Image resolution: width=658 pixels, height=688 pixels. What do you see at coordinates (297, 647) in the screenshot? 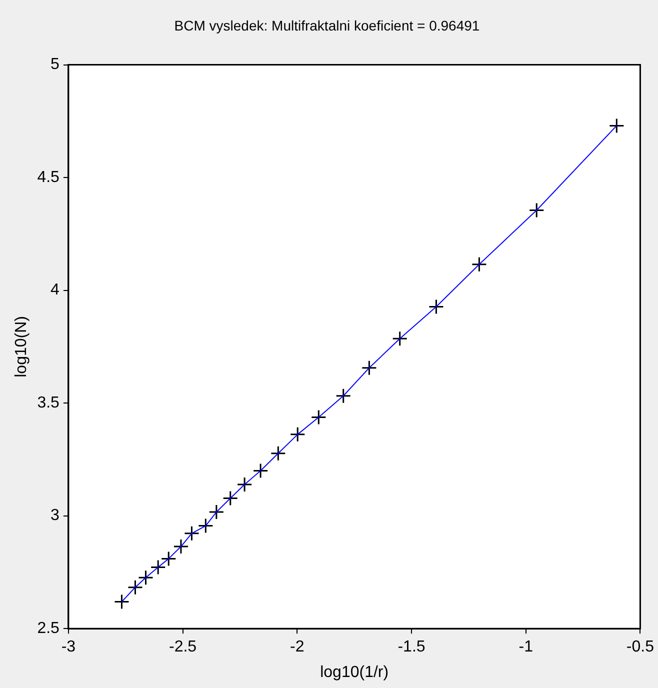
I see `x-tick-label: -2` at bounding box center [297, 647].